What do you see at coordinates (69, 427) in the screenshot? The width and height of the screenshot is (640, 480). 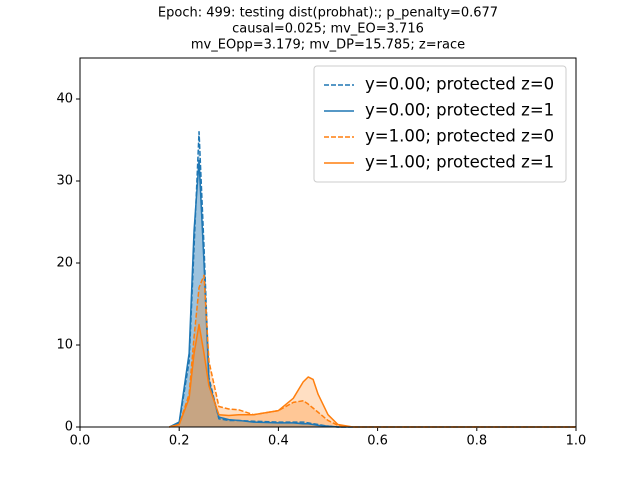 I see `y-tick-label: 0` at bounding box center [69, 427].